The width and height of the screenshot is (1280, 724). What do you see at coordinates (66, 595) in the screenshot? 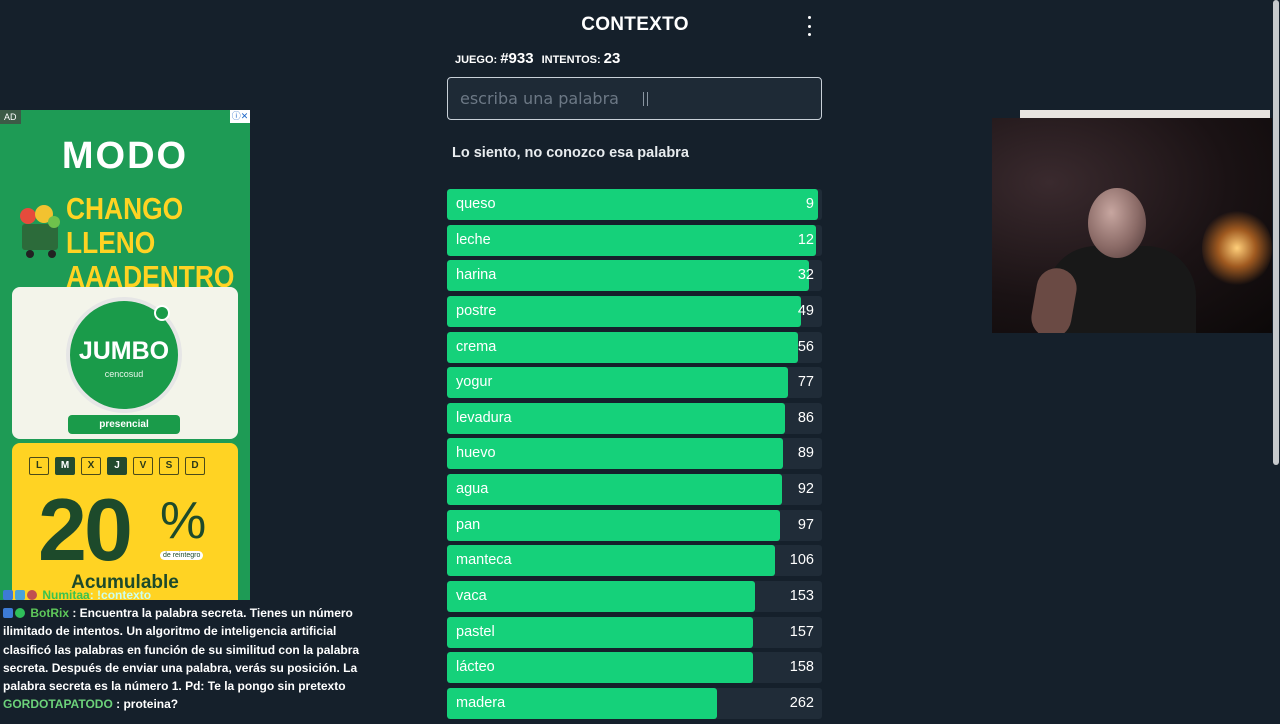
I see `chat-username: Numitaa` at bounding box center [66, 595].